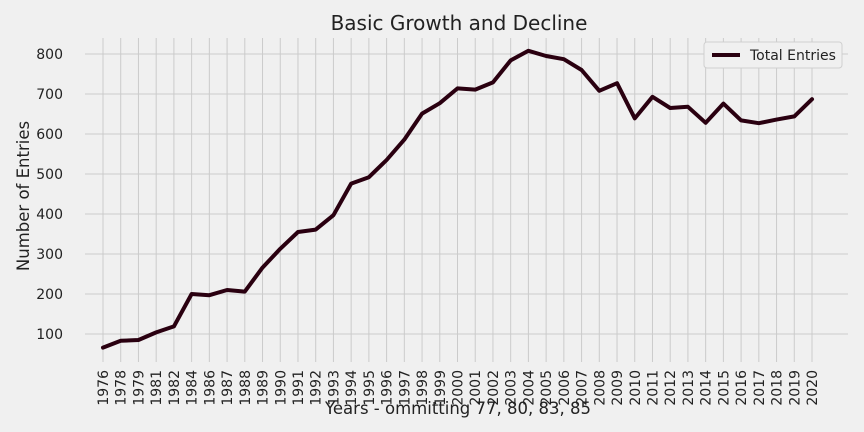 Image resolution: width=864 pixels, height=432 pixels. I want to click on x-tick-label-1991: 1991, so click(299, 388).